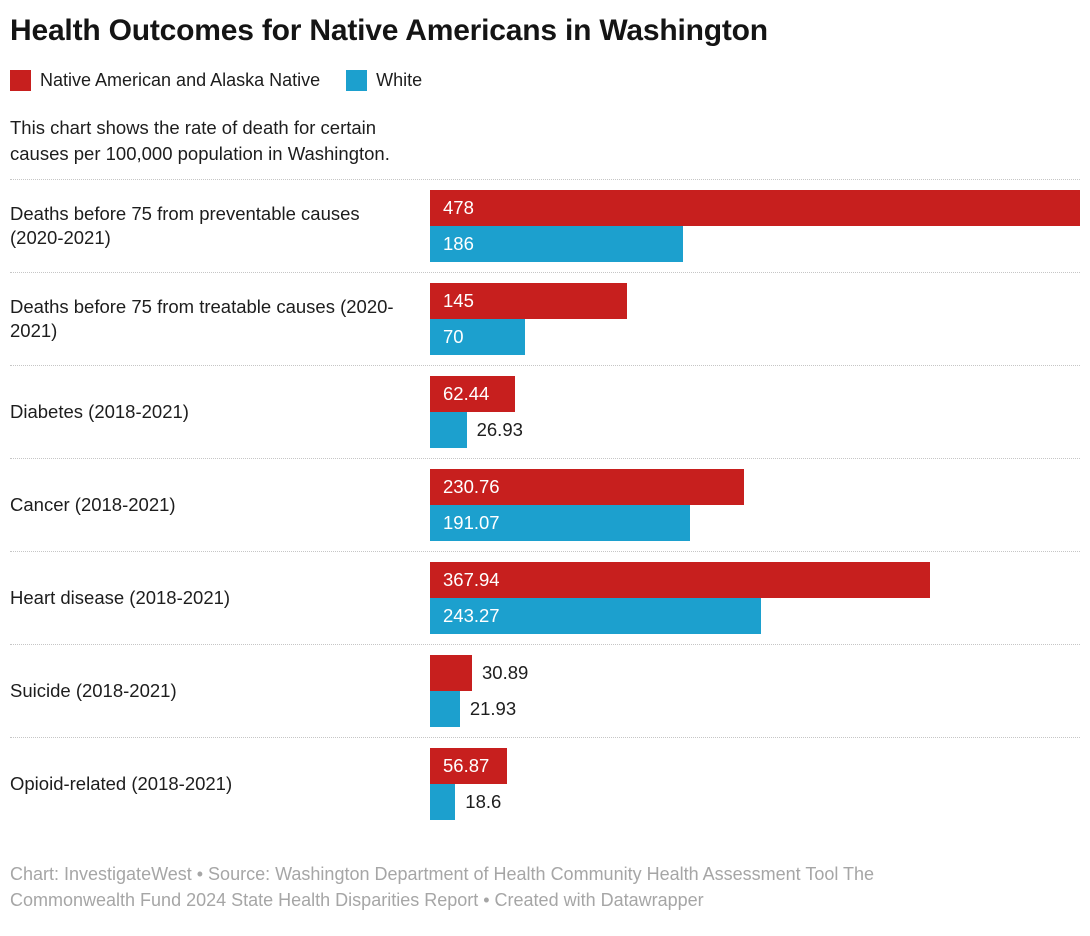  Describe the element at coordinates (453, 337) in the screenshot. I see `bar-value-label: 70` at that location.